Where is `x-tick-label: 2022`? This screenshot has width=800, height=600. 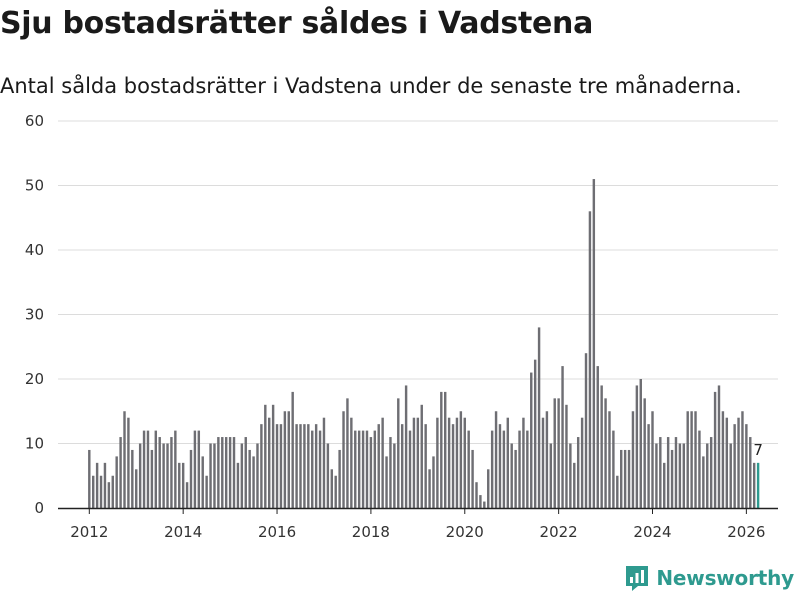 x-tick-label: 2022 is located at coordinates (559, 532).